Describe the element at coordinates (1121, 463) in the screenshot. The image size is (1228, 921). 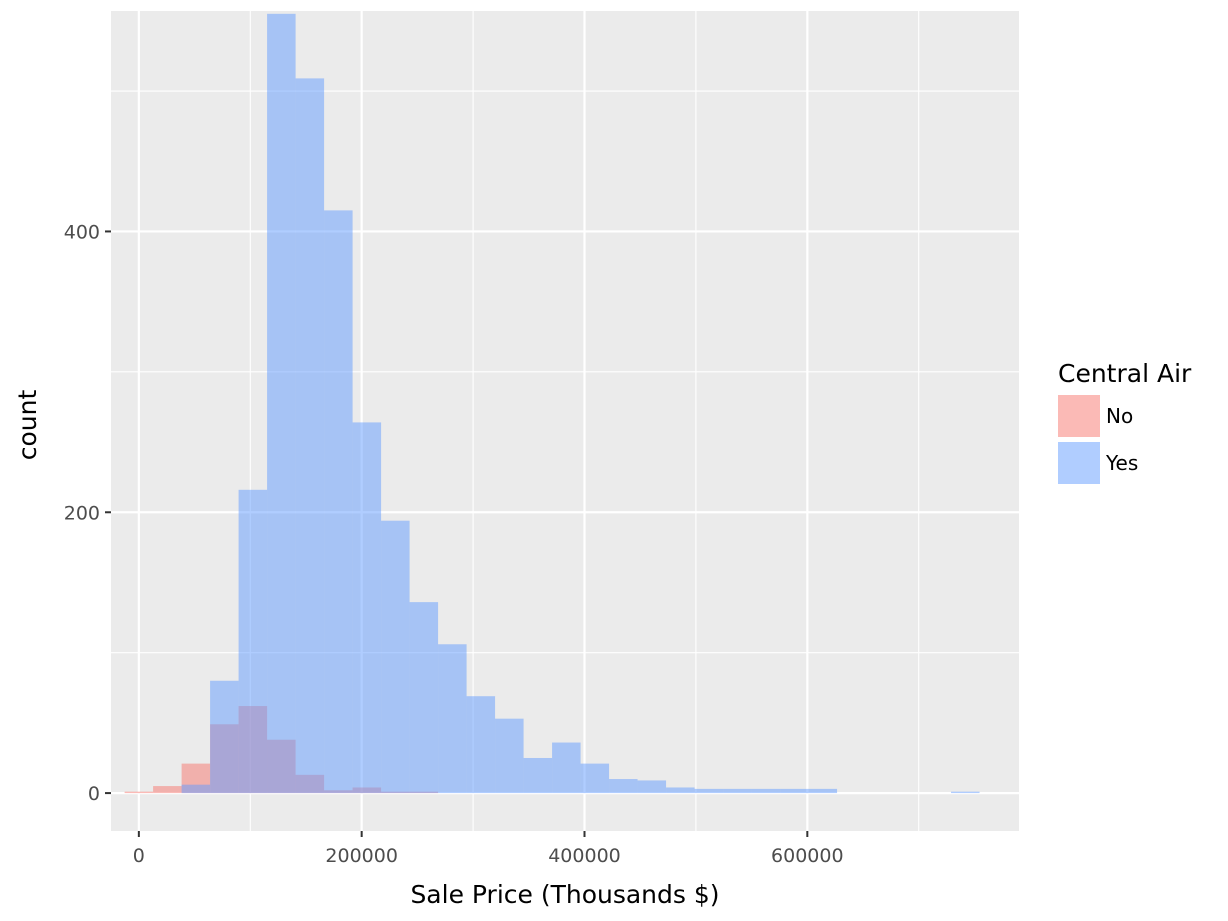
I see `legend-label-yes: Yes` at that location.